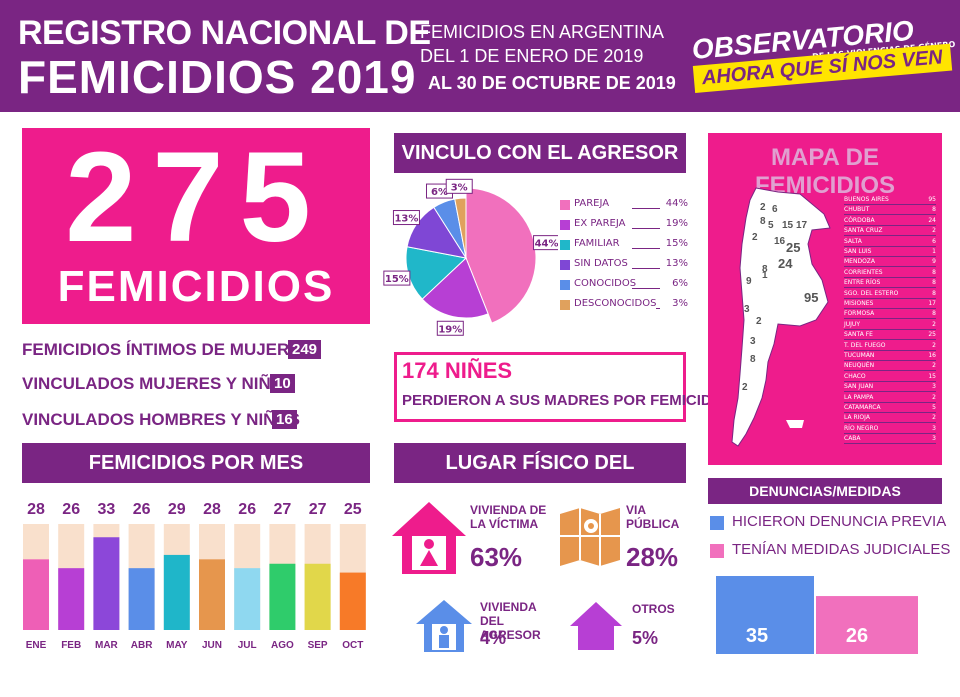  I want to click on province-name: CHACO, so click(855, 376).